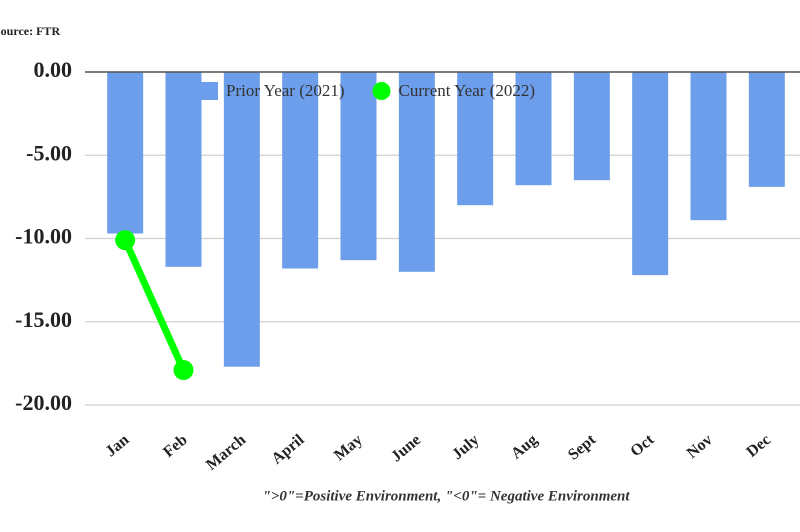 Image resolution: width=800 pixels, height=532 pixels. What do you see at coordinates (43, 236) in the screenshot?
I see `y-tick-label: -10.00` at bounding box center [43, 236].